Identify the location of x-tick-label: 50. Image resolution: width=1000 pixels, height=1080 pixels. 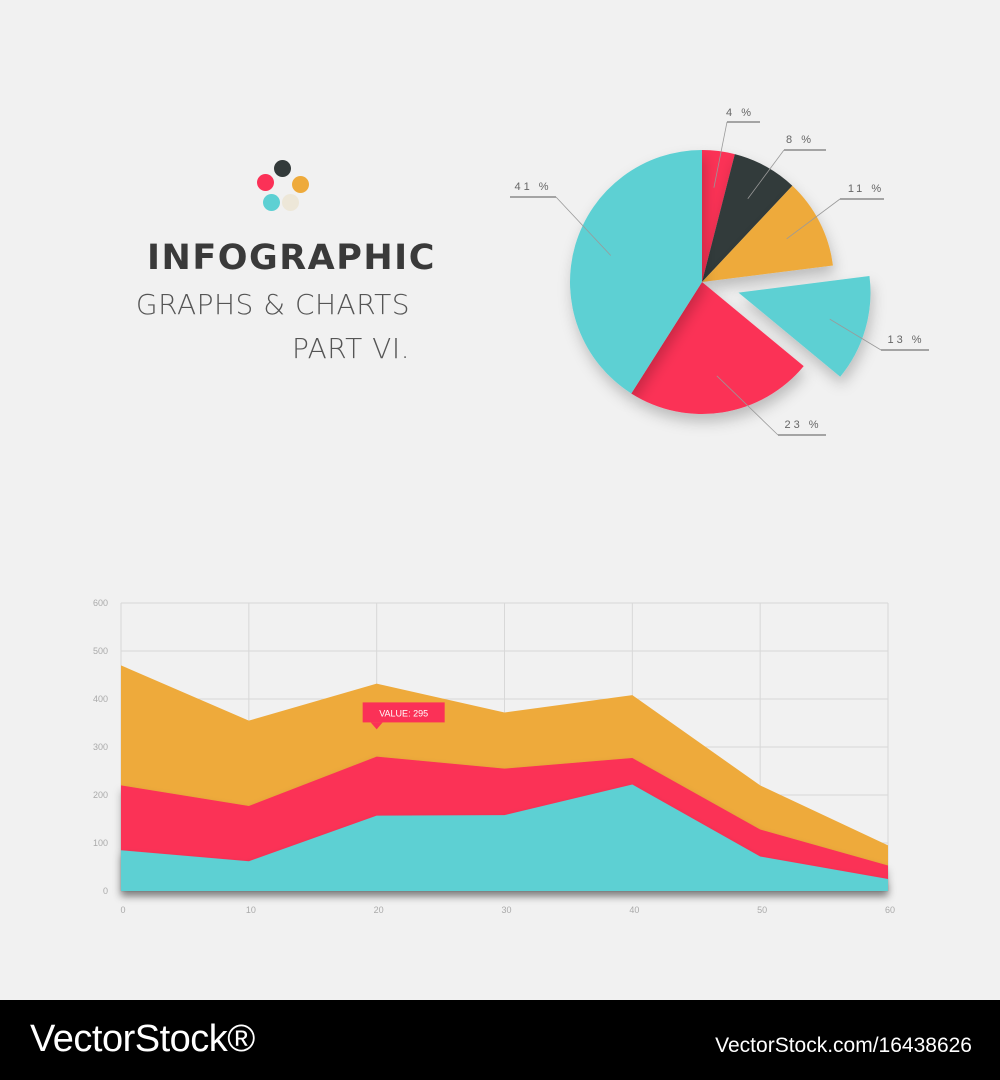
(762, 910).